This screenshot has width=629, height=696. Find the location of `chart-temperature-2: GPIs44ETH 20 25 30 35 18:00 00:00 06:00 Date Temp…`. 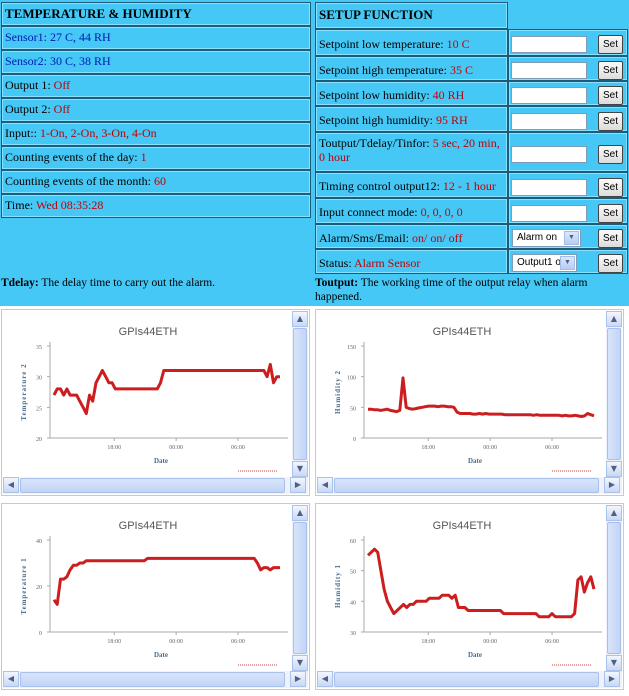

chart-temperature-2: GPIs44ETH 20 25 30 35 18:00 00:00 06:00 Date Temp… is located at coordinates (155, 402).